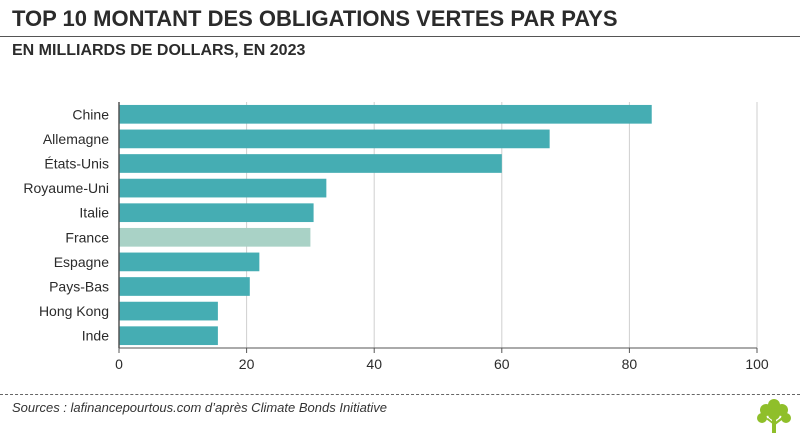 The height and width of the screenshot is (437, 800). Describe the element at coordinates (400, 394) in the screenshot. I see `footer-divider` at that location.